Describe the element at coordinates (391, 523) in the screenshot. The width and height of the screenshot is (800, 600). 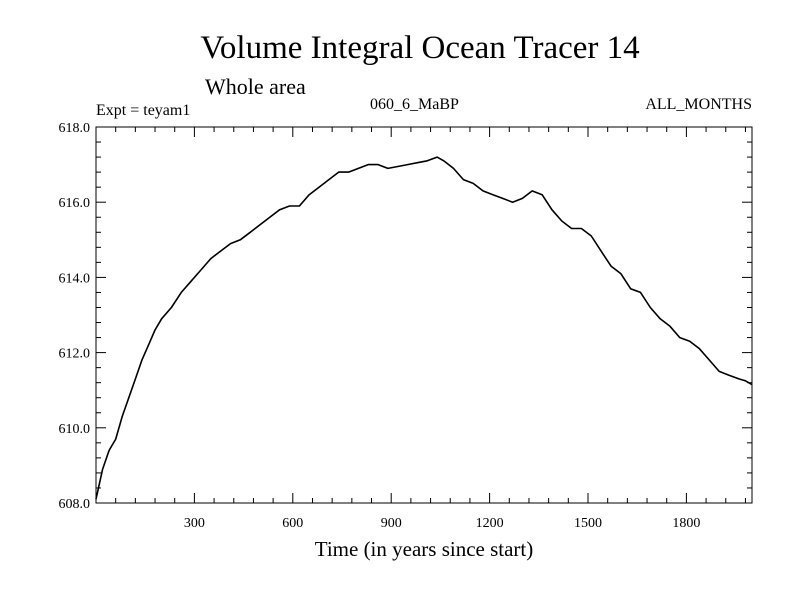
I see `x-tick-label: 900` at that location.